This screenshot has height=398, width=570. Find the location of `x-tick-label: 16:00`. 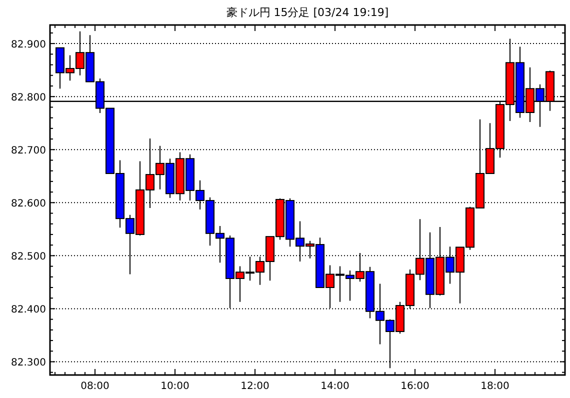

x-tick-label: 16:00 is located at coordinates (415, 386).